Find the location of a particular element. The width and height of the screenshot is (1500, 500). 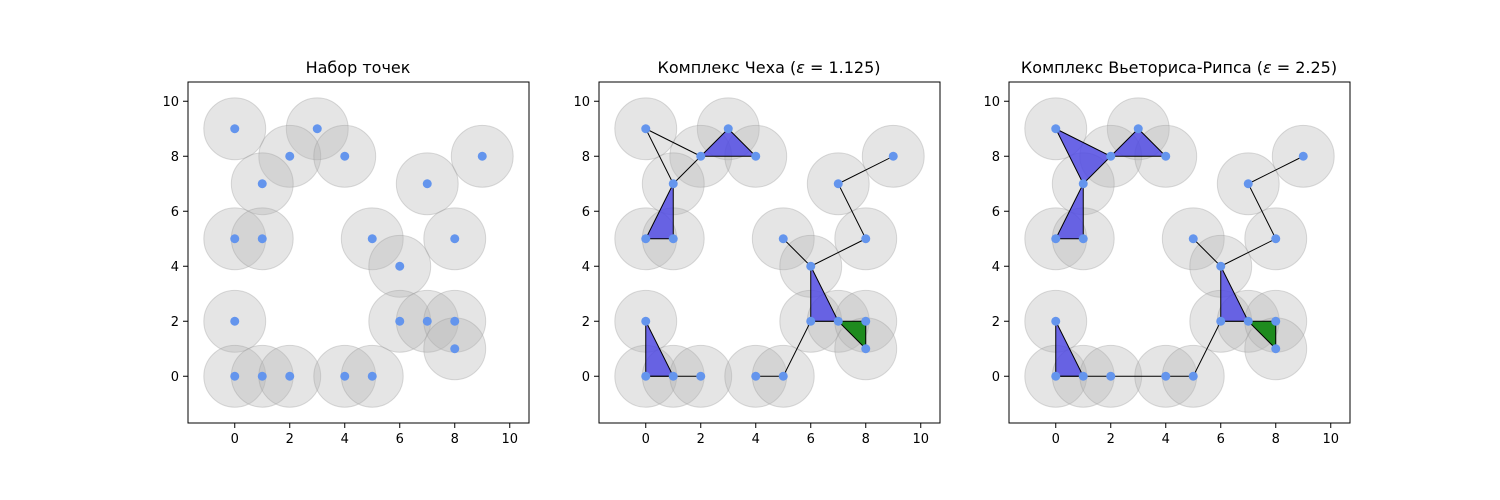

panel-title: Набор точек is located at coordinates (358, 67).